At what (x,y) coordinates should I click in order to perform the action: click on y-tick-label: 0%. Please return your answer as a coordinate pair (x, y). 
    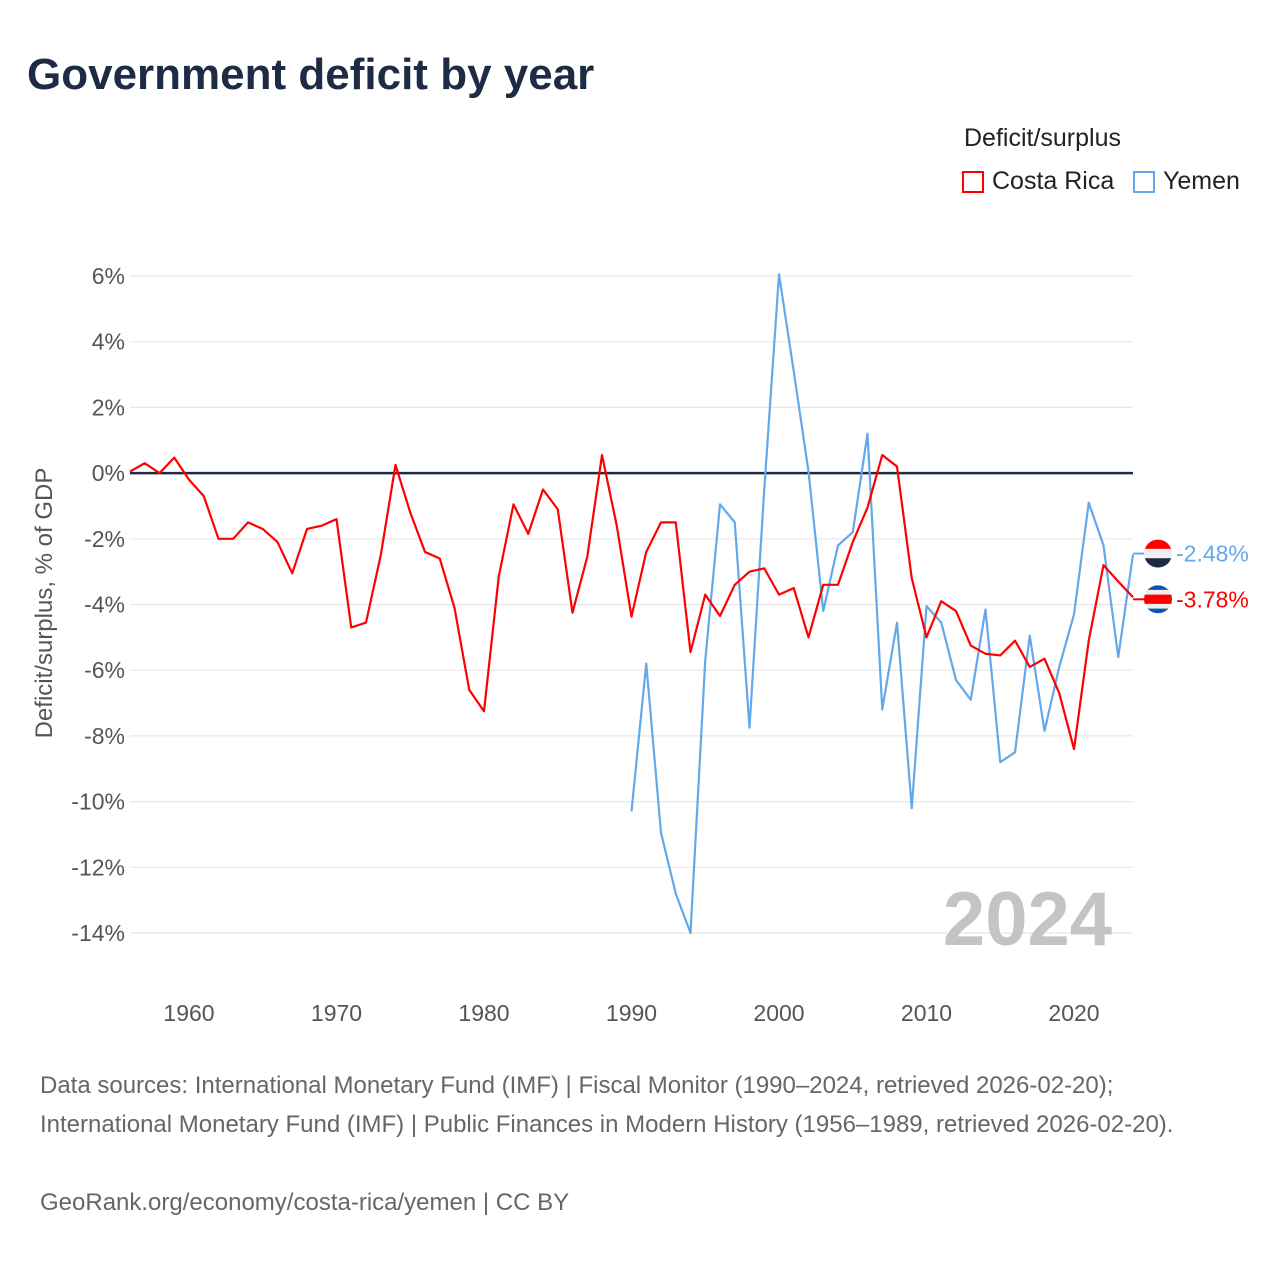
    Looking at the image, I should click on (108, 473).